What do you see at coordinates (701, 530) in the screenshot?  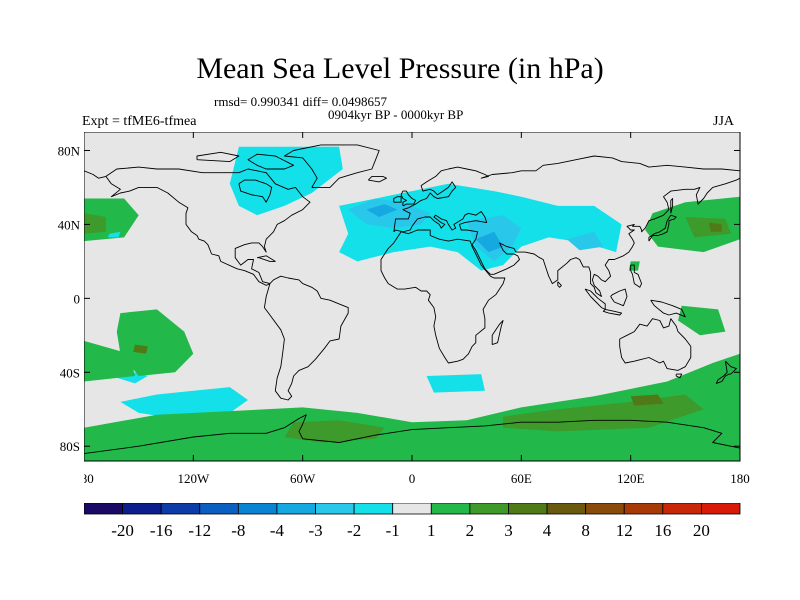 I see `colorbar-label: 20` at bounding box center [701, 530].